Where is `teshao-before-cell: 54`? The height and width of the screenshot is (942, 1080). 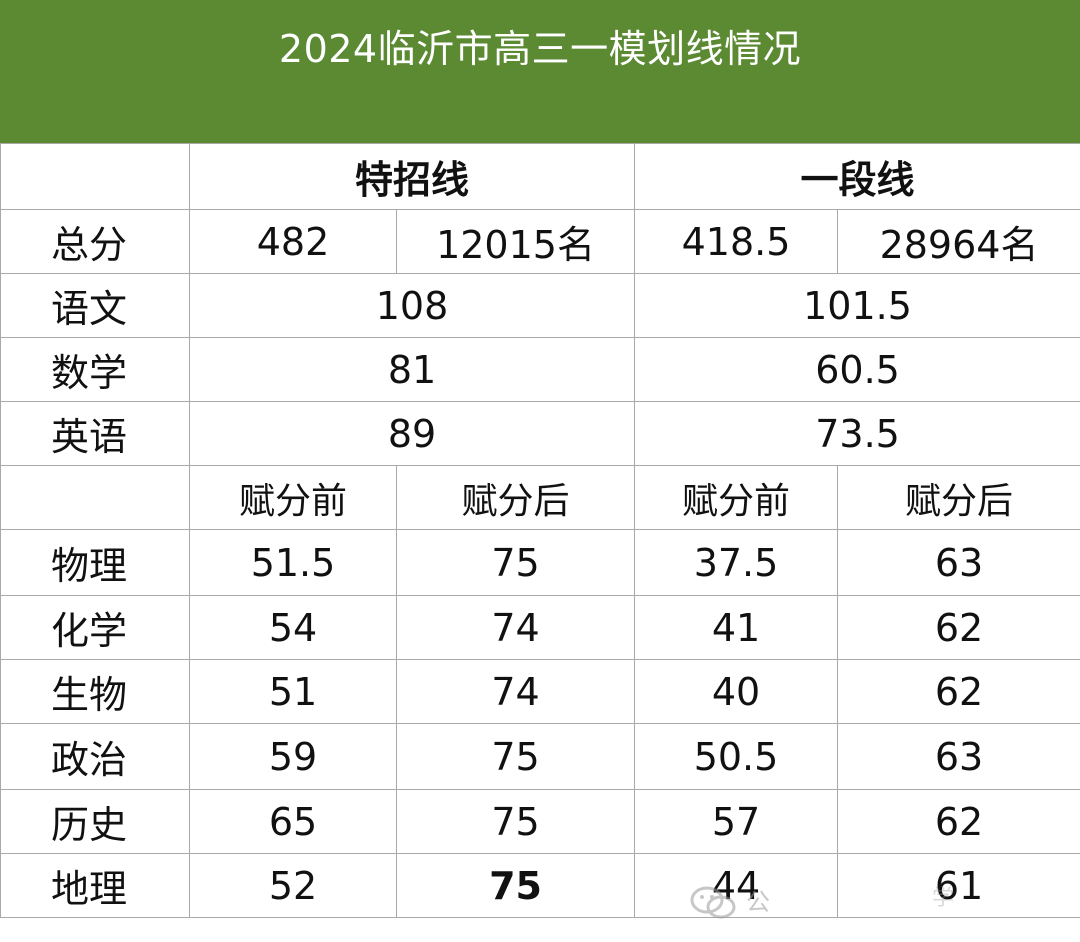
teshao-before-cell: 54 is located at coordinates (293, 627).